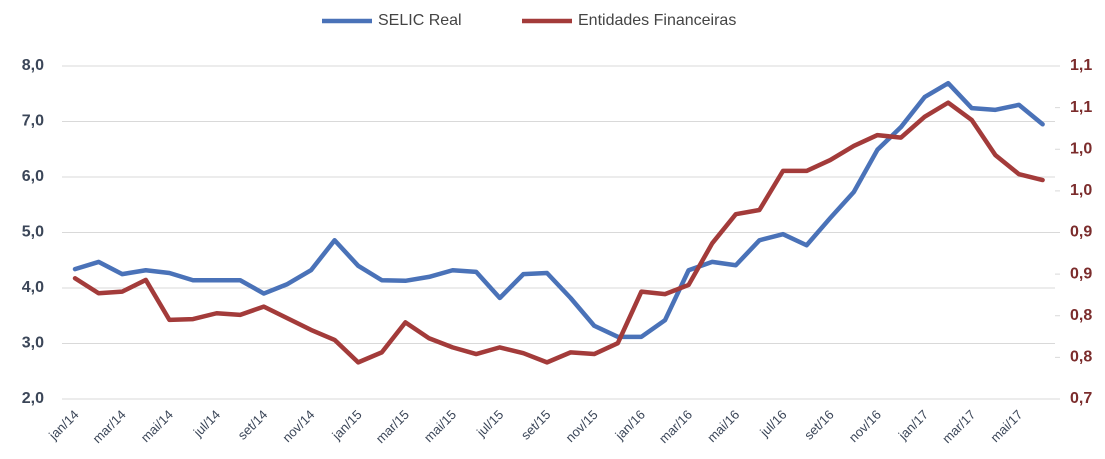 The width and height of the screenshot is (1105, 459). I want to click on x-tick-label: nov/14, so click(298, 426).